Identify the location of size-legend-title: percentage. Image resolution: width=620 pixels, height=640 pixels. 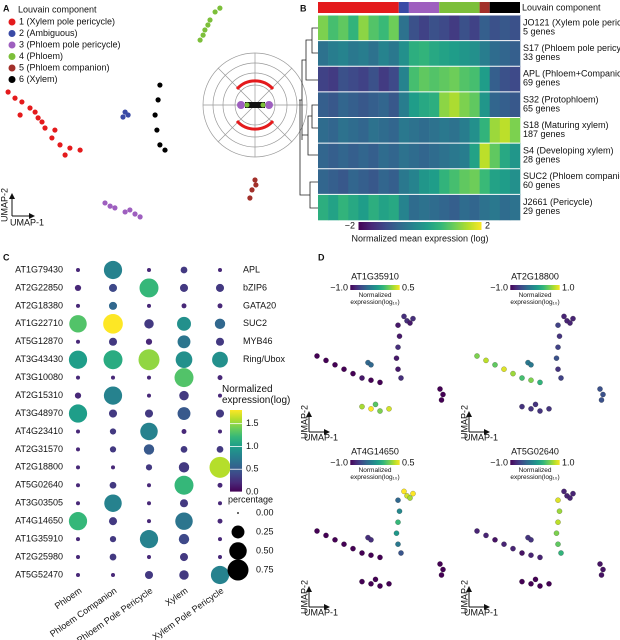
(250, 499).